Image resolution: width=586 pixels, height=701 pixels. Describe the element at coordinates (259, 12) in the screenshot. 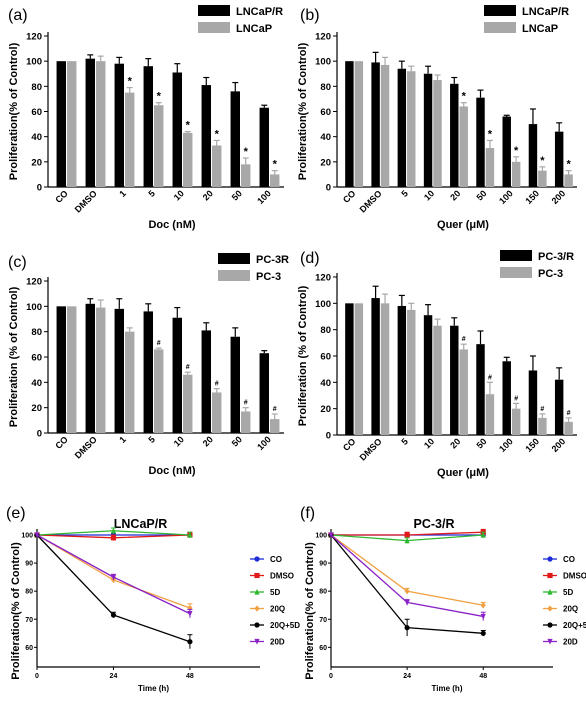

I see `legend-label: LNCaP/R` at that location.